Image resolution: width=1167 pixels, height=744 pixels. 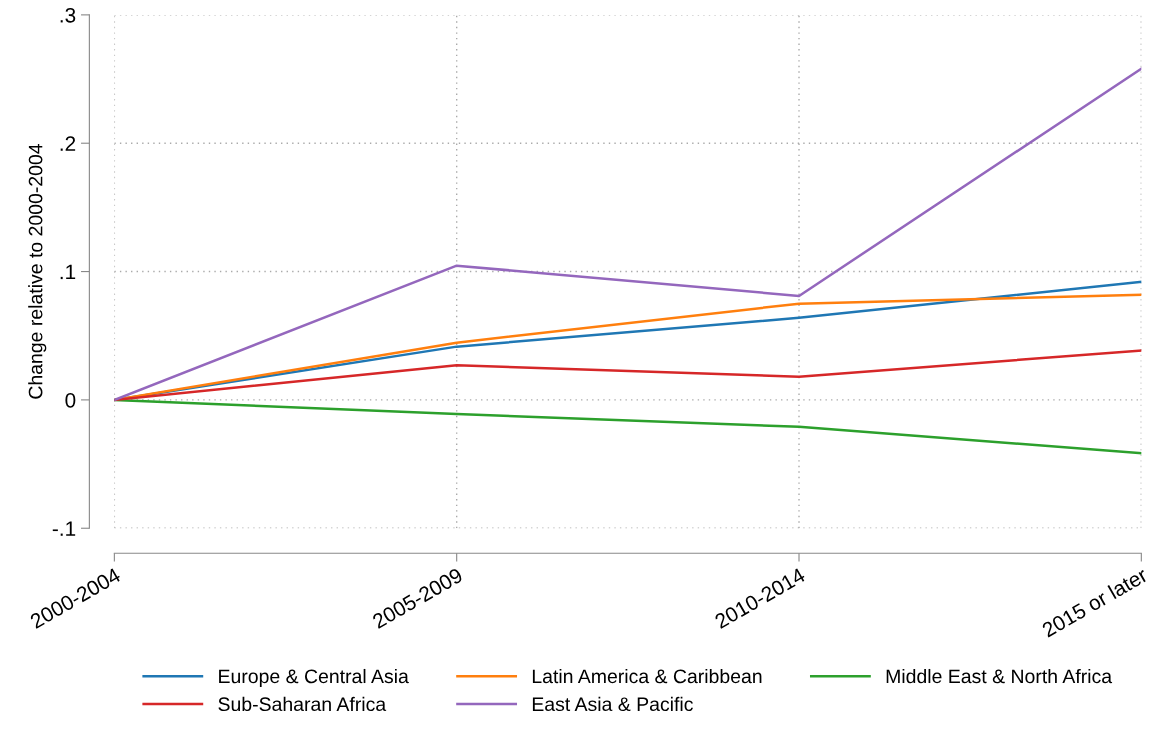 What do you see at coordinates (70, 400) in the screenshot?
I see `y-tick-label: 0` at bounding box center [70, 400].